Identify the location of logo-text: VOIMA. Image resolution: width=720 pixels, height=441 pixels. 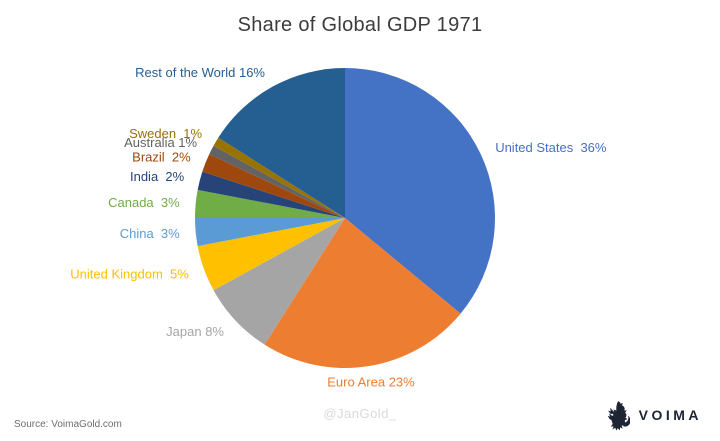
(670, 415).